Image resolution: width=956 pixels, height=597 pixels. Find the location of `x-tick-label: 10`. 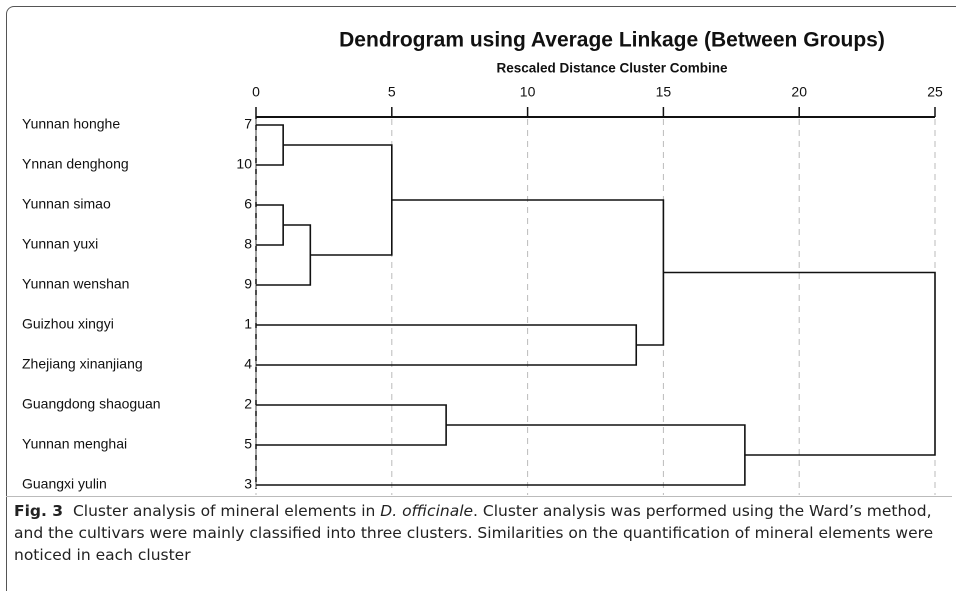

x-tick-label: 10 is located at coordinates (528, 92).